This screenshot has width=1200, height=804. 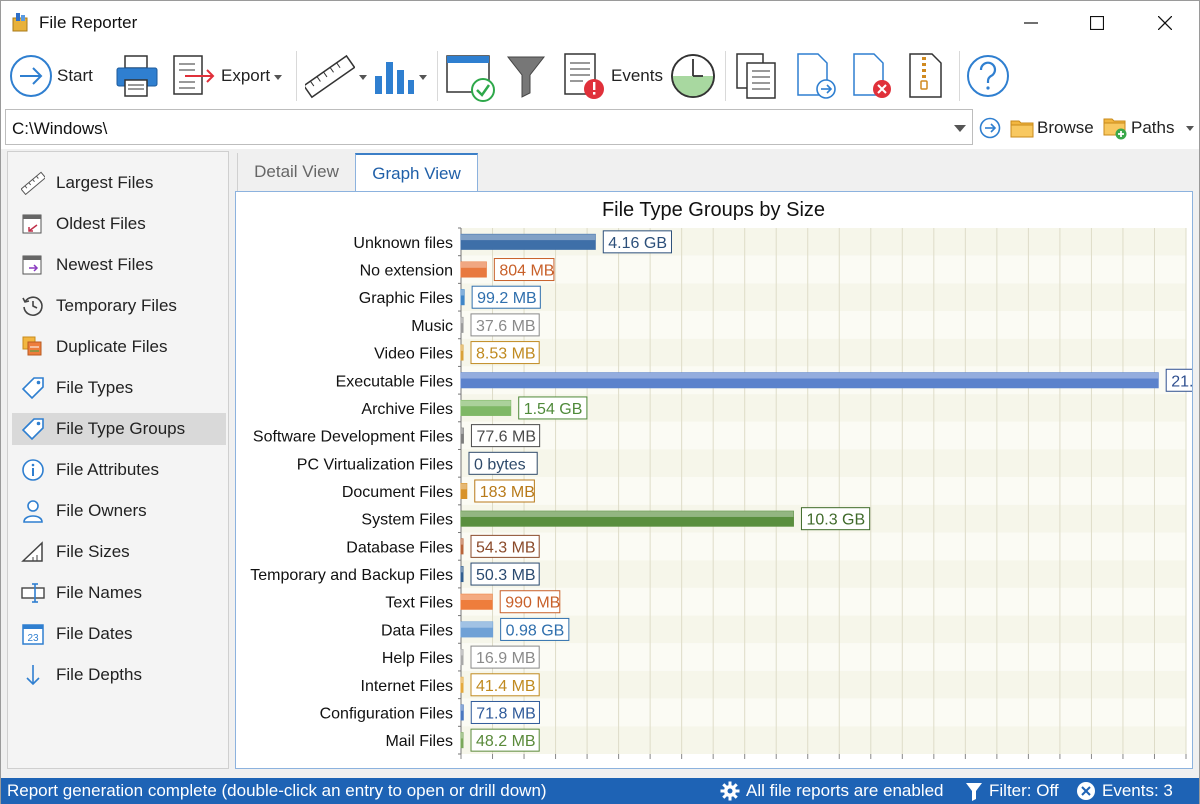 I want to click on minimize-button, so click(x=1031, y=23).